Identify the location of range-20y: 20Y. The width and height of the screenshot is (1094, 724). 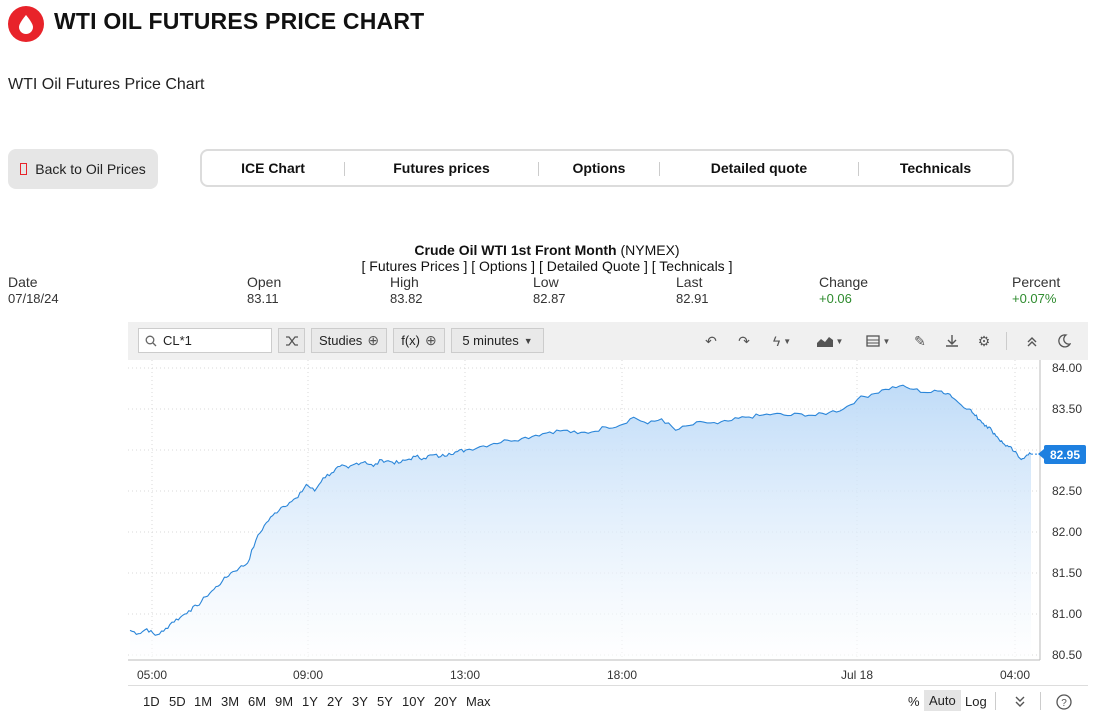
(446, 701).